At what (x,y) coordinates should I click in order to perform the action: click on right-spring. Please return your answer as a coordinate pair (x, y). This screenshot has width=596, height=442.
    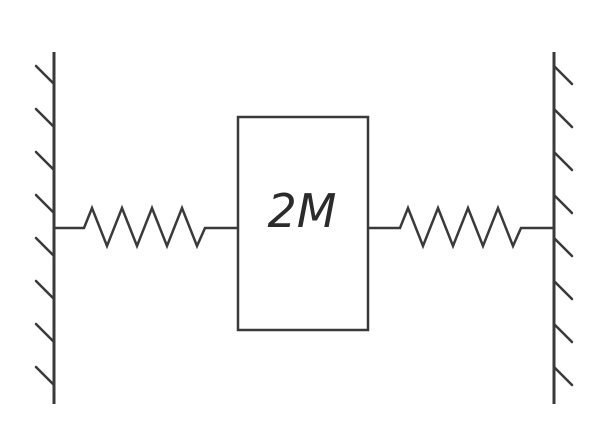
    Looking at the image, I should click on (461, 227).